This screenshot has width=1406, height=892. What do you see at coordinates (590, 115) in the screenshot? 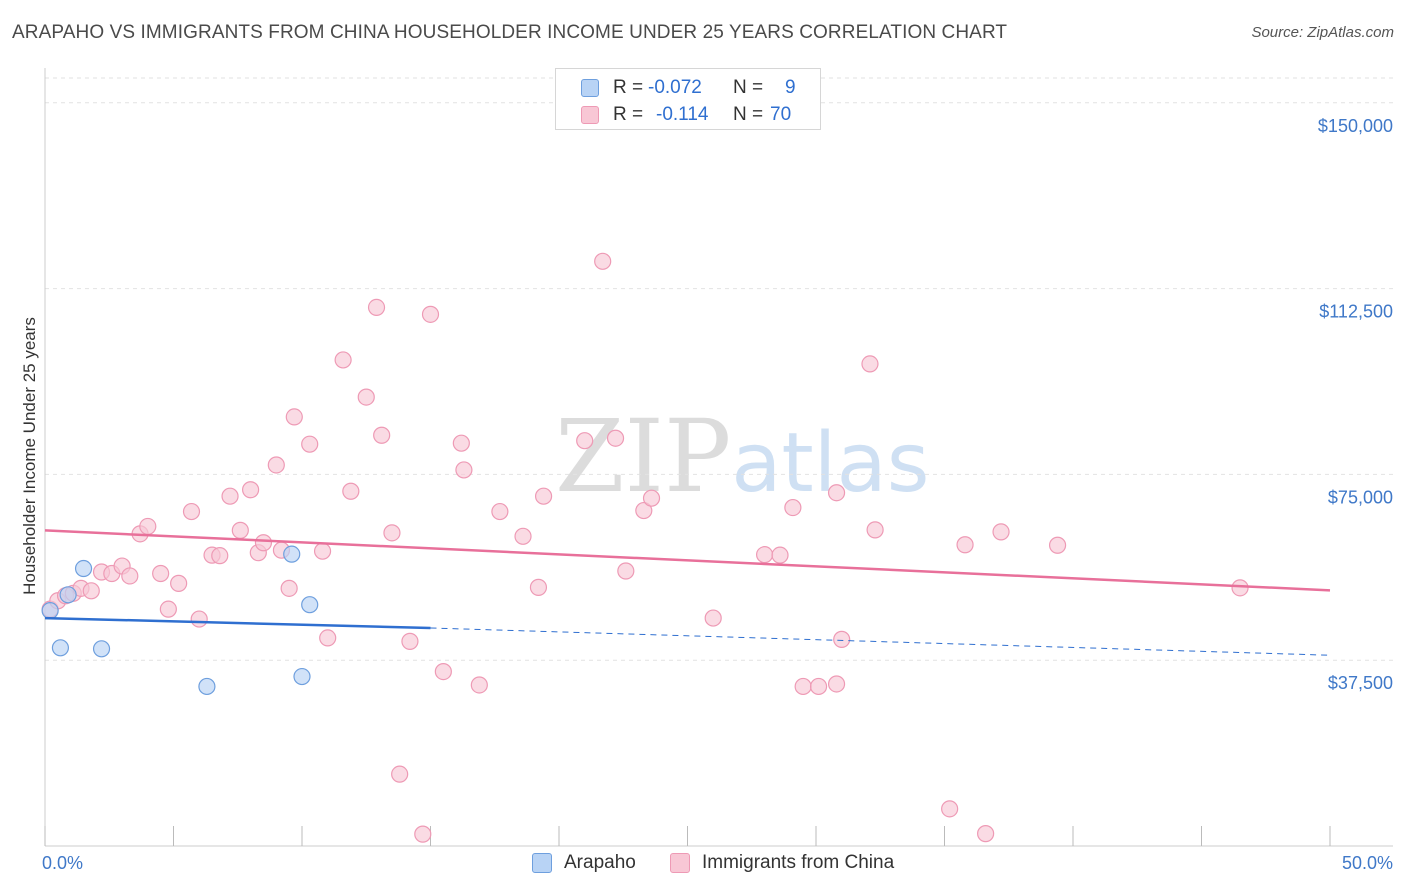
I see `china-swatch` at bounding box center [590, 115].